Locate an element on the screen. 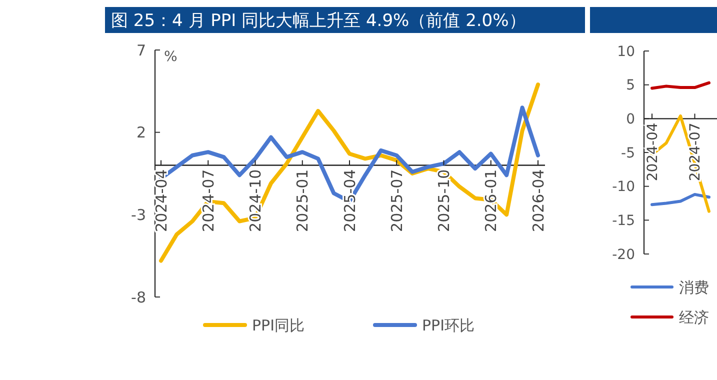 Image resolution: width=717 pixels, height=380 pixels. x-tick-label: 2025-01 is located at coordinates (303, 200).